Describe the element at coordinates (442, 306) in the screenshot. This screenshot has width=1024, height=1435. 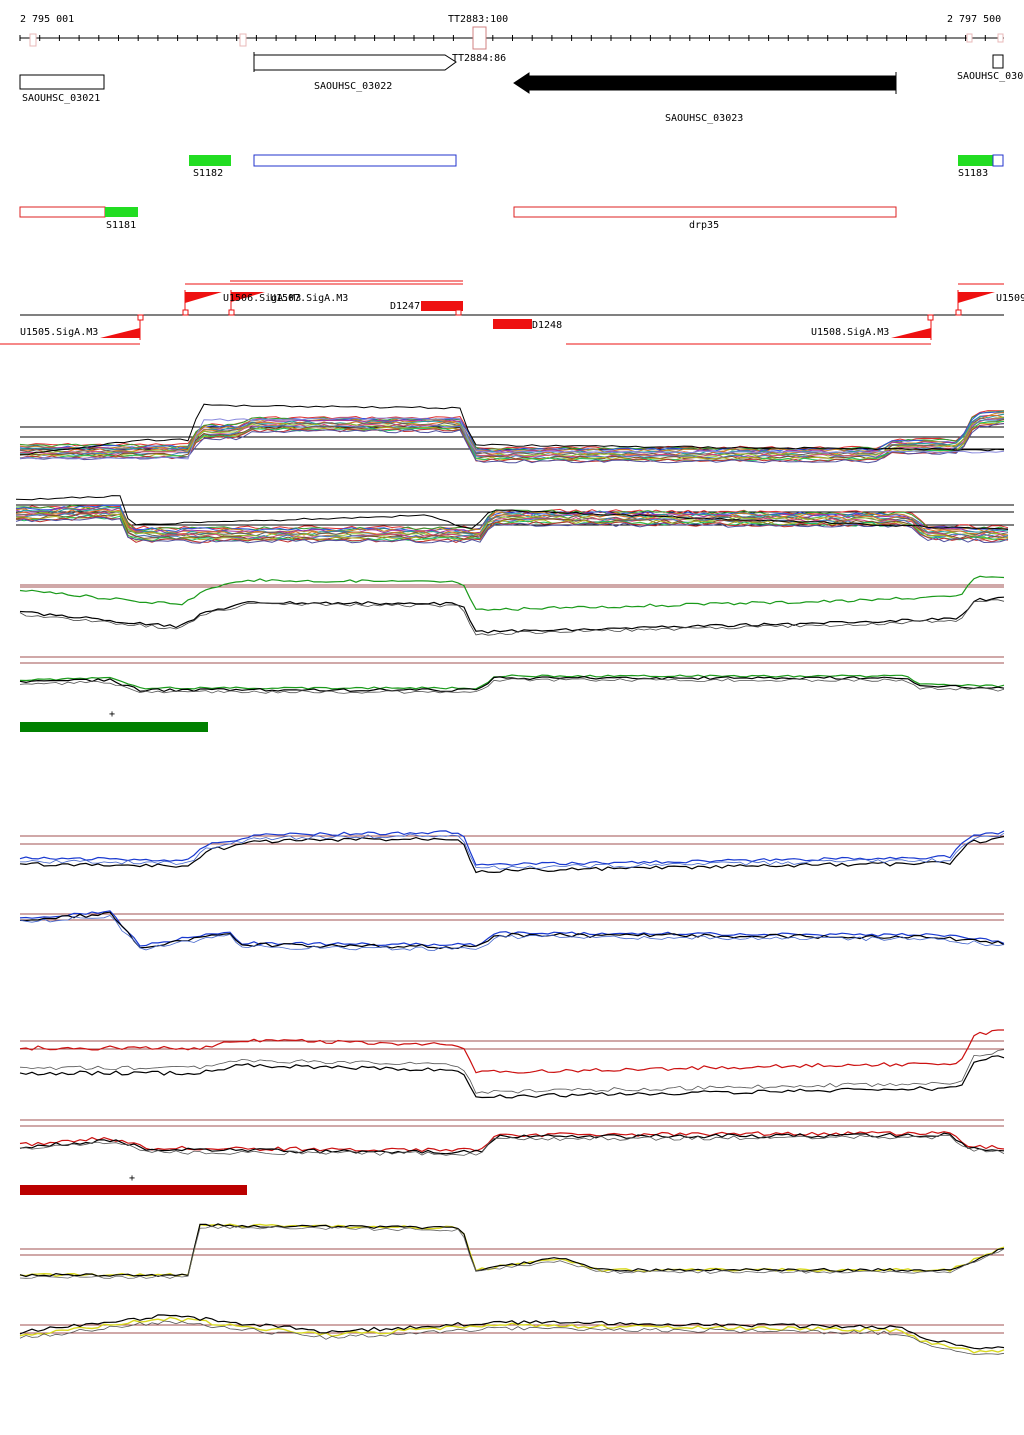
I see `tu-d1247` at that location.